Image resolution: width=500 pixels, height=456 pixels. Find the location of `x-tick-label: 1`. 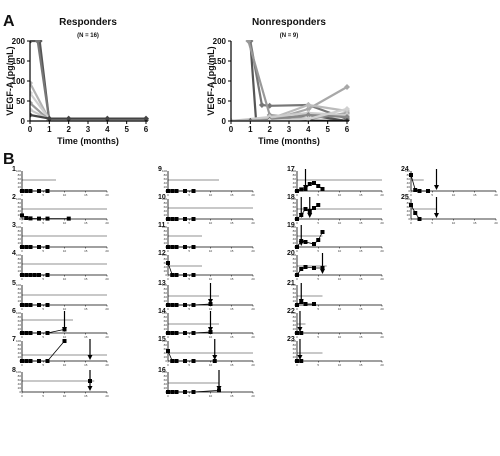

x-tick-label: 1 is located at coordinates (49, 129).